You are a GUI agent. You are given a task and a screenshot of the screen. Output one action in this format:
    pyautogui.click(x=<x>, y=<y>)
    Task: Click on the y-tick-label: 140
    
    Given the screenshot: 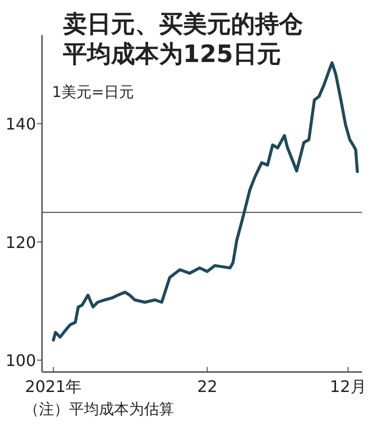 What is the action you would take?
    pyautogui.click(x=20, y=124)
    